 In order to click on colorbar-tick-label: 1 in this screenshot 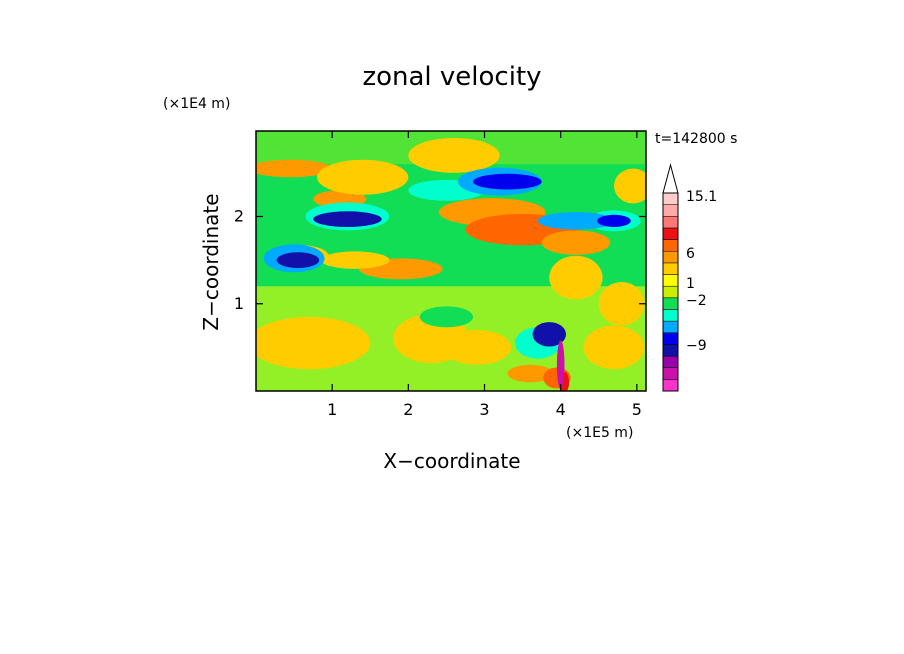, I will do `click(690, 284)`.